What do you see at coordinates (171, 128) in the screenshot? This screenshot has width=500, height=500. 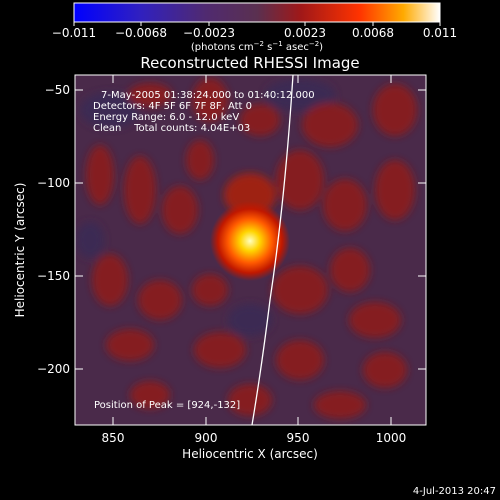 I see `clean-counts-text: Clean Total counts: 4.04E+03` at bounding box center [171, 128].